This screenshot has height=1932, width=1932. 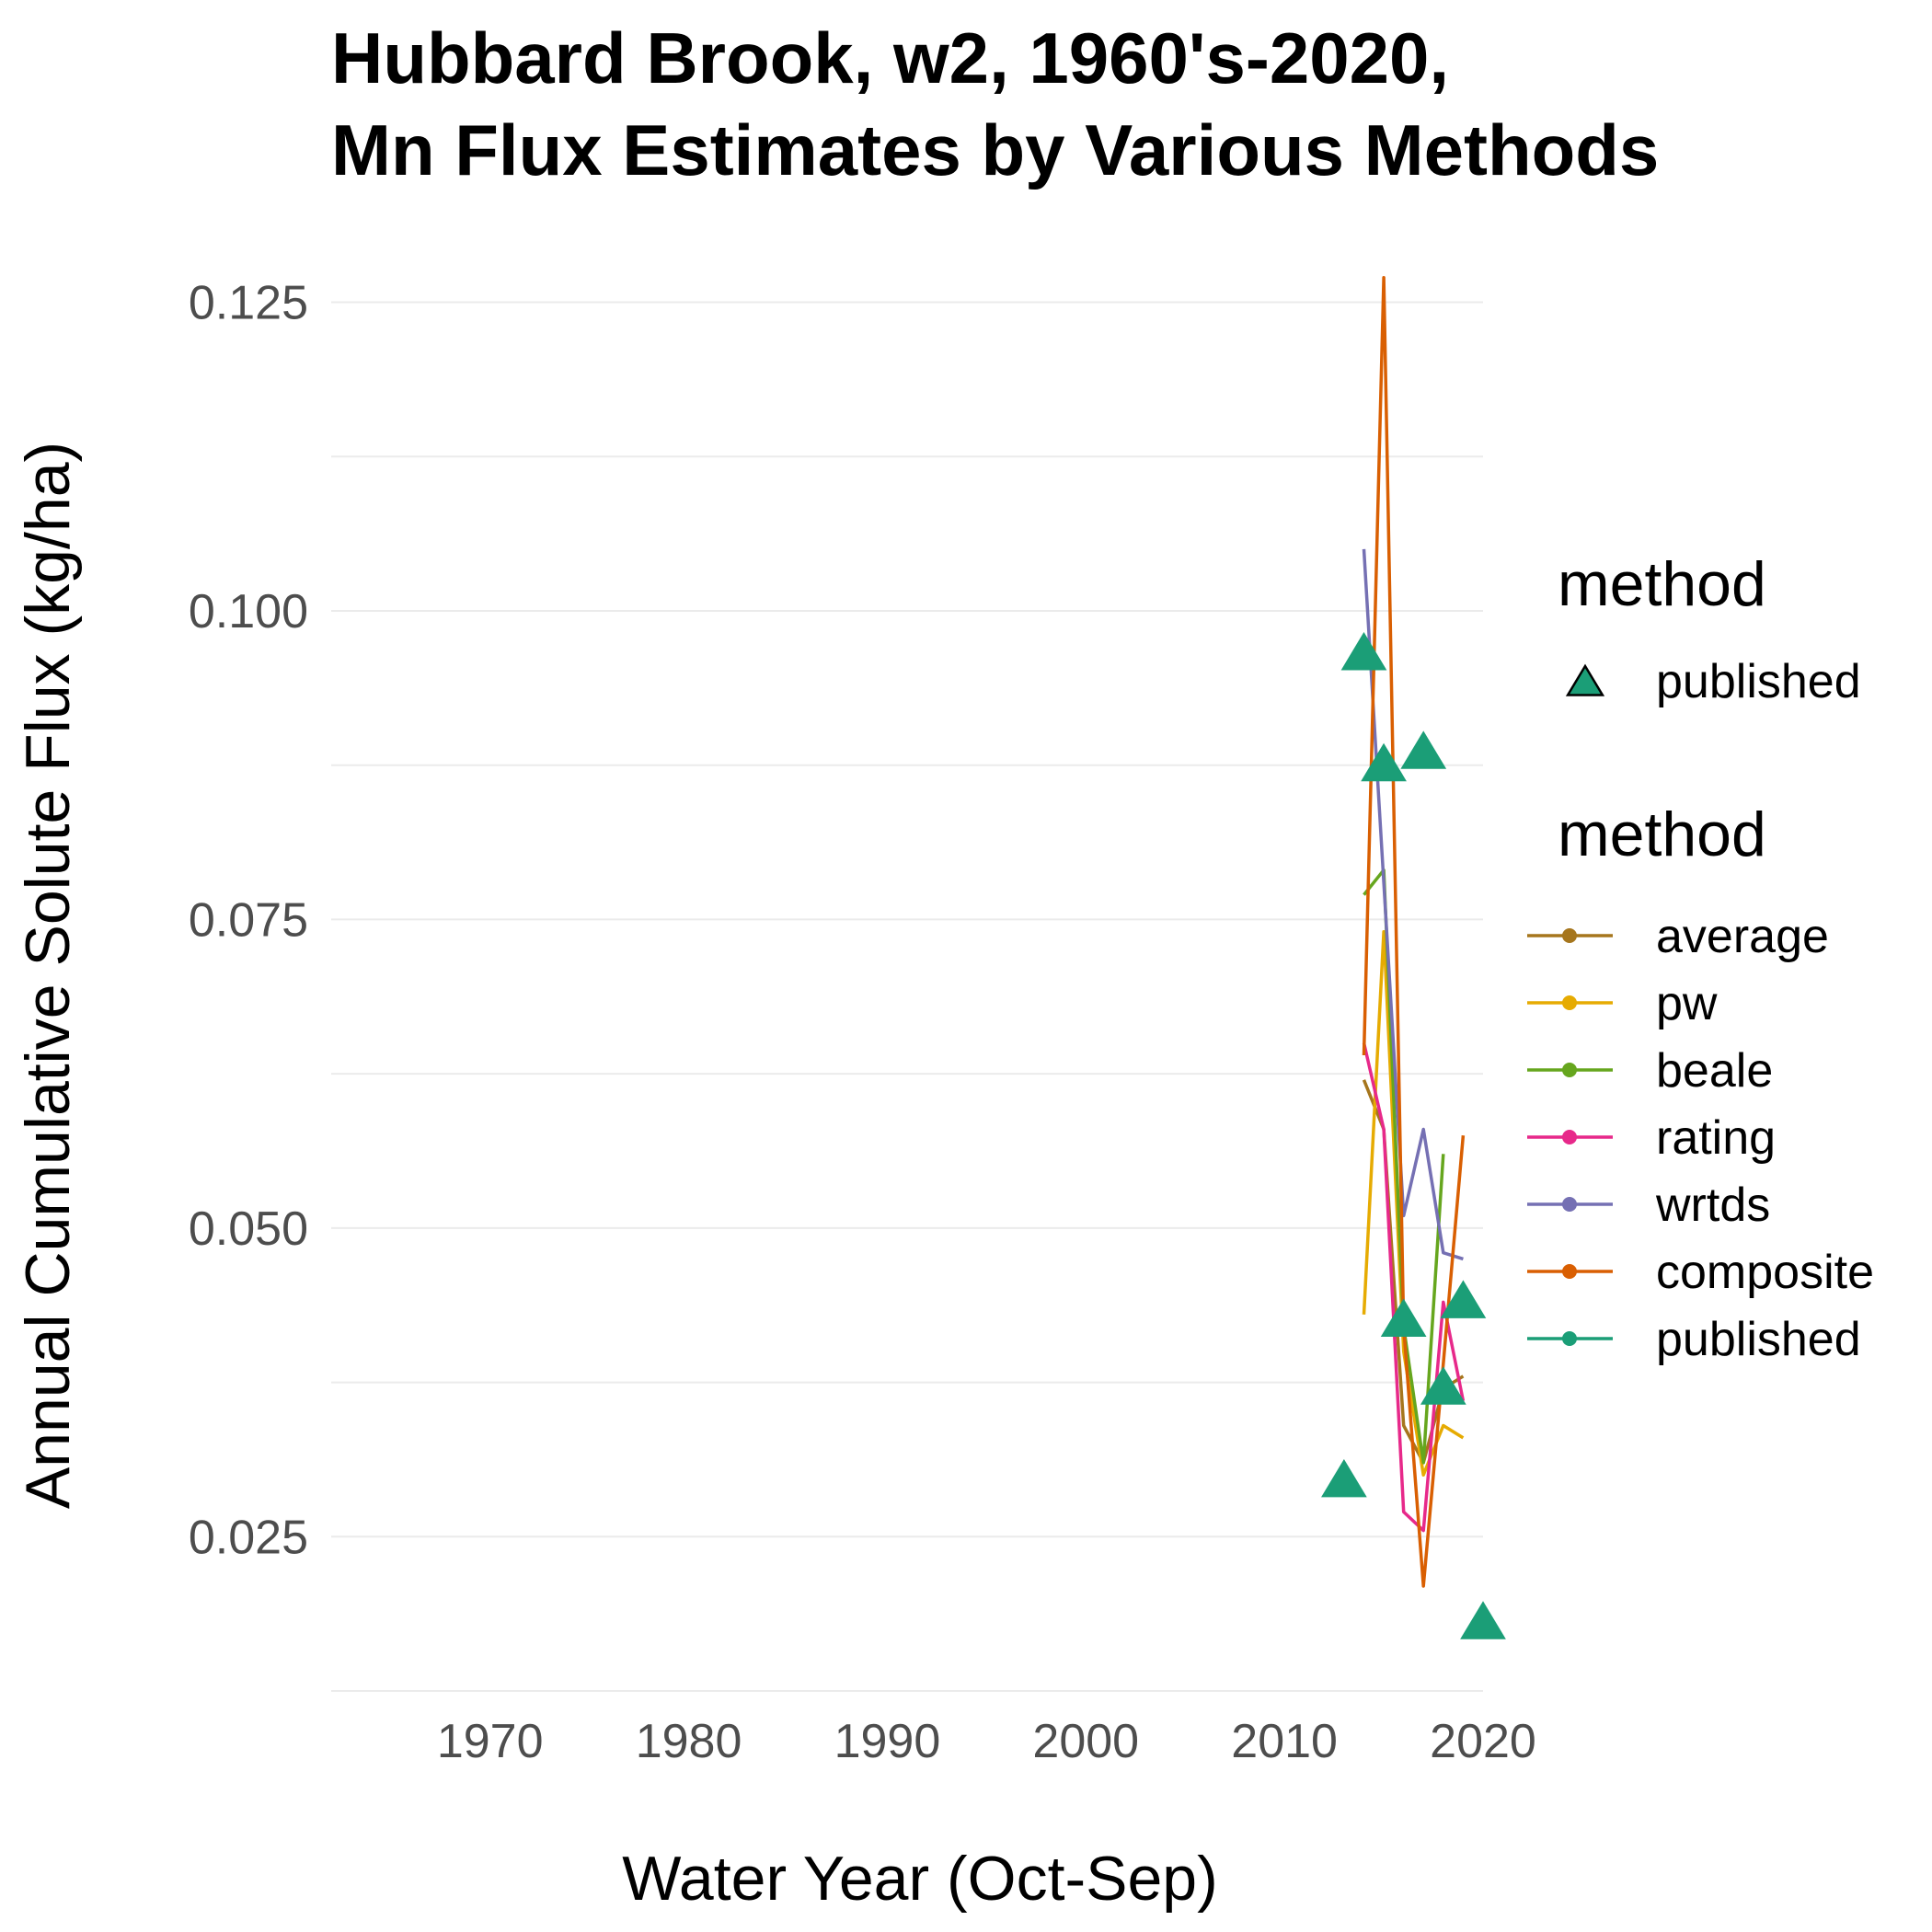 I want to click on y-tick-label: 0.075, so click(x=248, y=920).